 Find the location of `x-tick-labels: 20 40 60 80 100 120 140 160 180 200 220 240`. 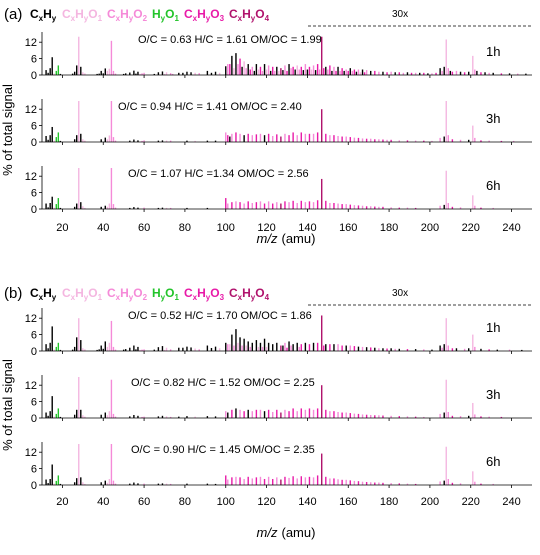

x-tick-labels: 20 40 60 80 100 120 140 160 180 200 220 240 is located at coordinates (288, 228).